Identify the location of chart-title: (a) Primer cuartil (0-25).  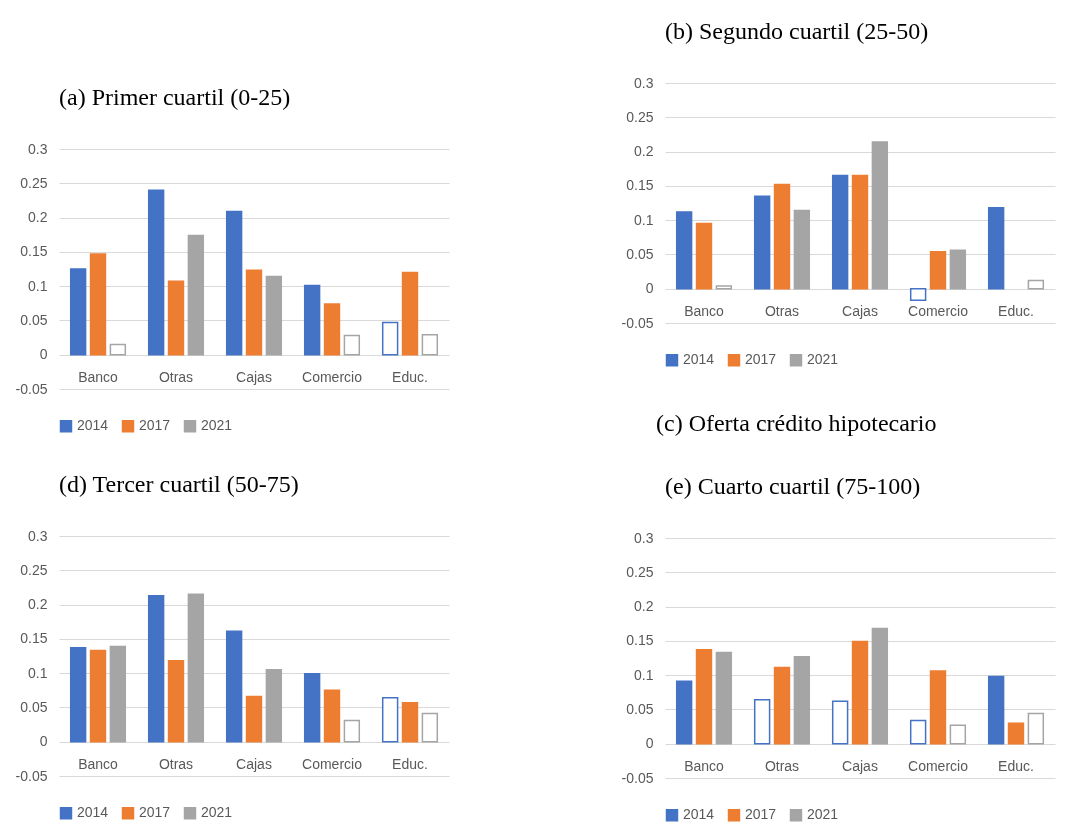
(175, 97).